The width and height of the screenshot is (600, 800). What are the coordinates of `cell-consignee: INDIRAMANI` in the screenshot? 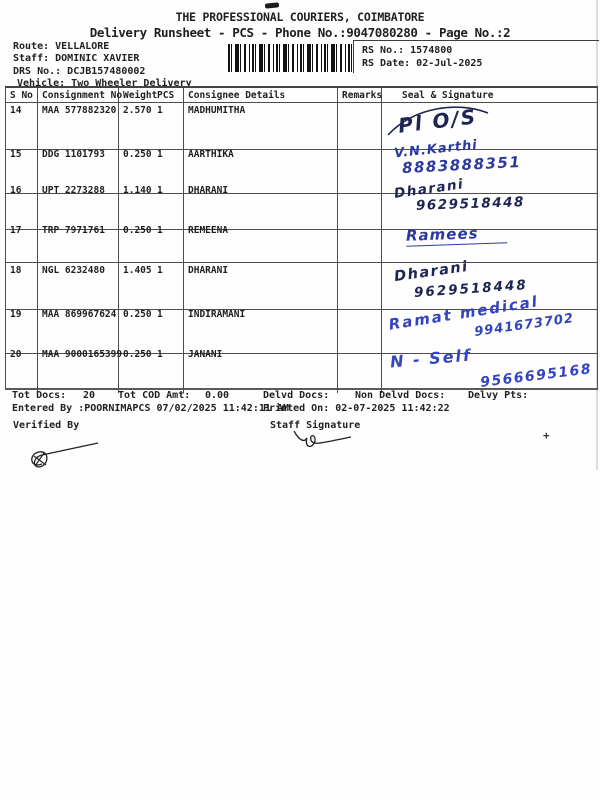 It's located at (261, 330).